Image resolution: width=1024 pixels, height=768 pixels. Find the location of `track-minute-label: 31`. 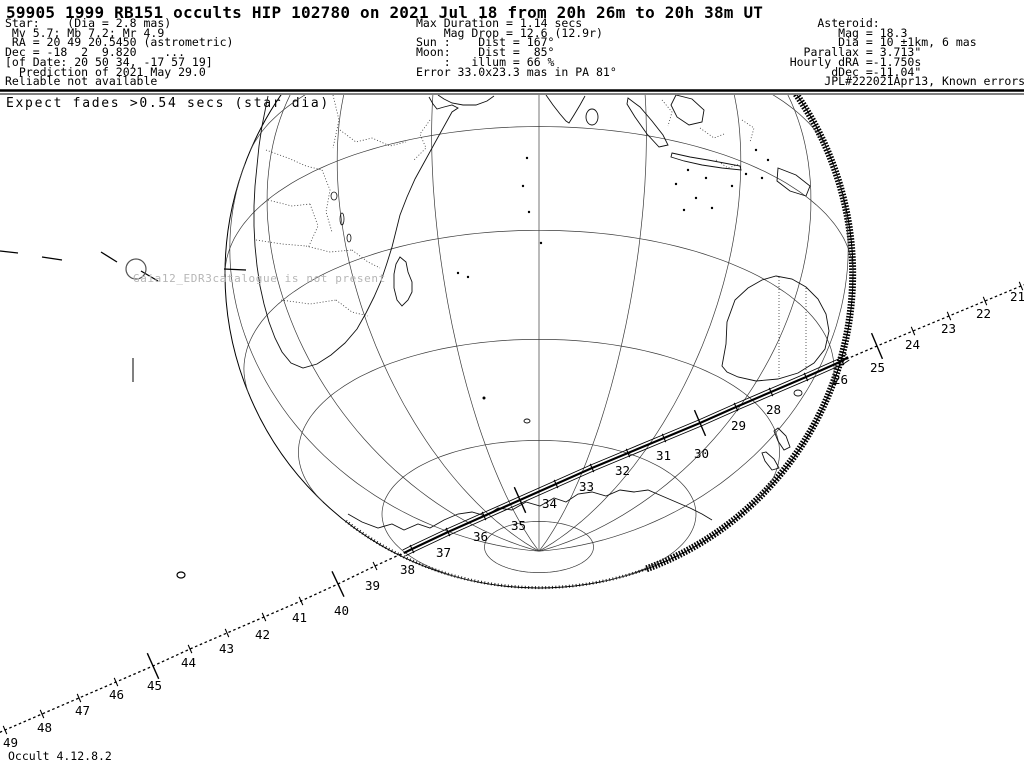

track-minute-label: 31 is located at coordinates (663, 455).